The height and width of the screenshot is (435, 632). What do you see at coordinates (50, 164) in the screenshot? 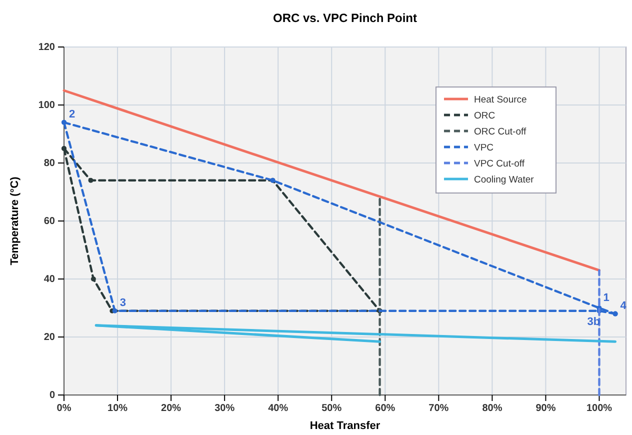
I see `y-tick-label: 80` at bounding box center [50, 164].